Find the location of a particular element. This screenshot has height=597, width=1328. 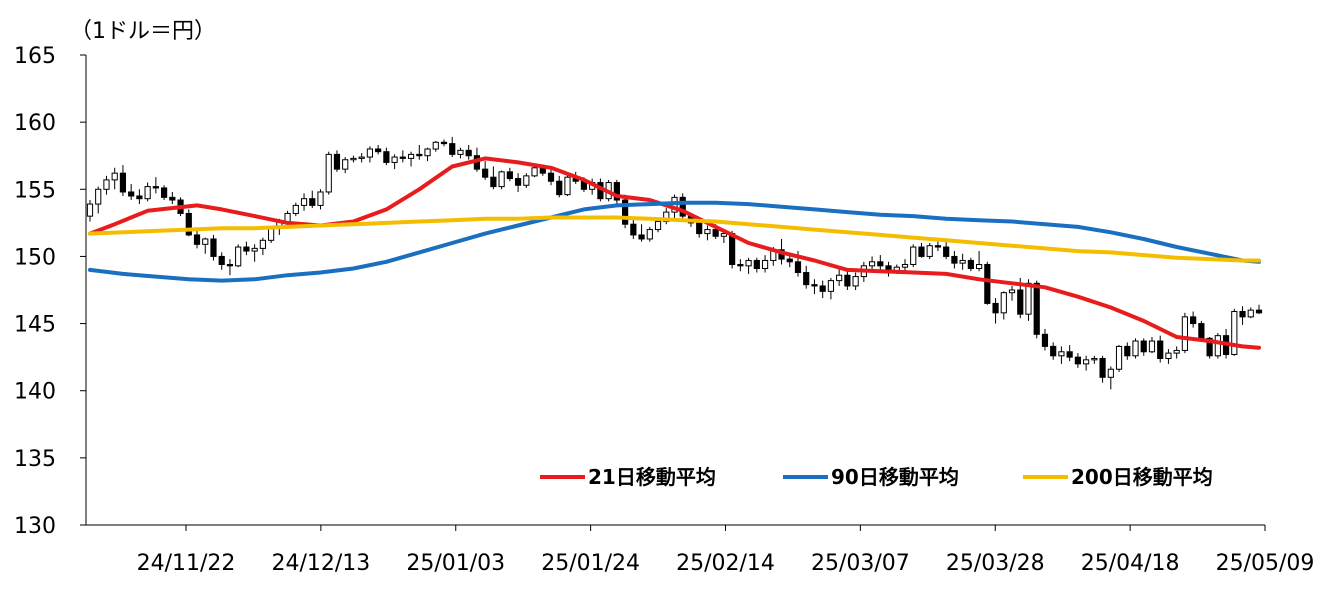

y-tick-label: 160 is located at coordinates (35, 123).